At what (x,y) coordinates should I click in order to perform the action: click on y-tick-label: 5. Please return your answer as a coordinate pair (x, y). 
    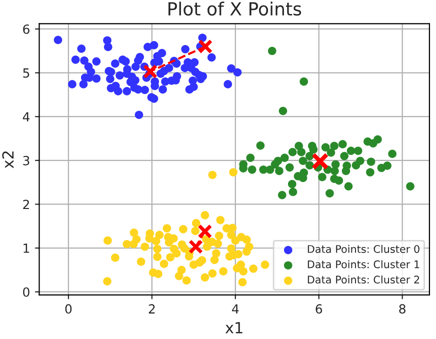
    Looking at the image, I should click on (26, 73).